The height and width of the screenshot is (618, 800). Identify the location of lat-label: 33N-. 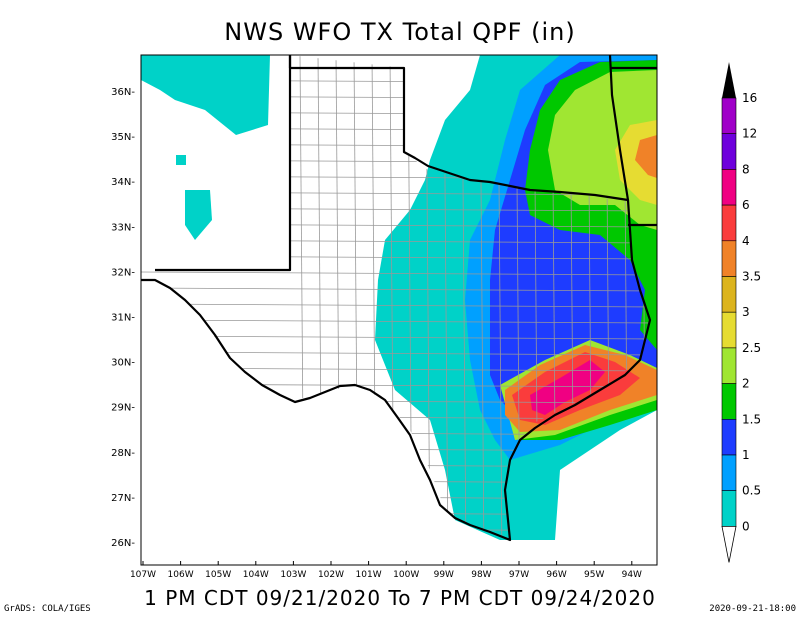
(123, 227).